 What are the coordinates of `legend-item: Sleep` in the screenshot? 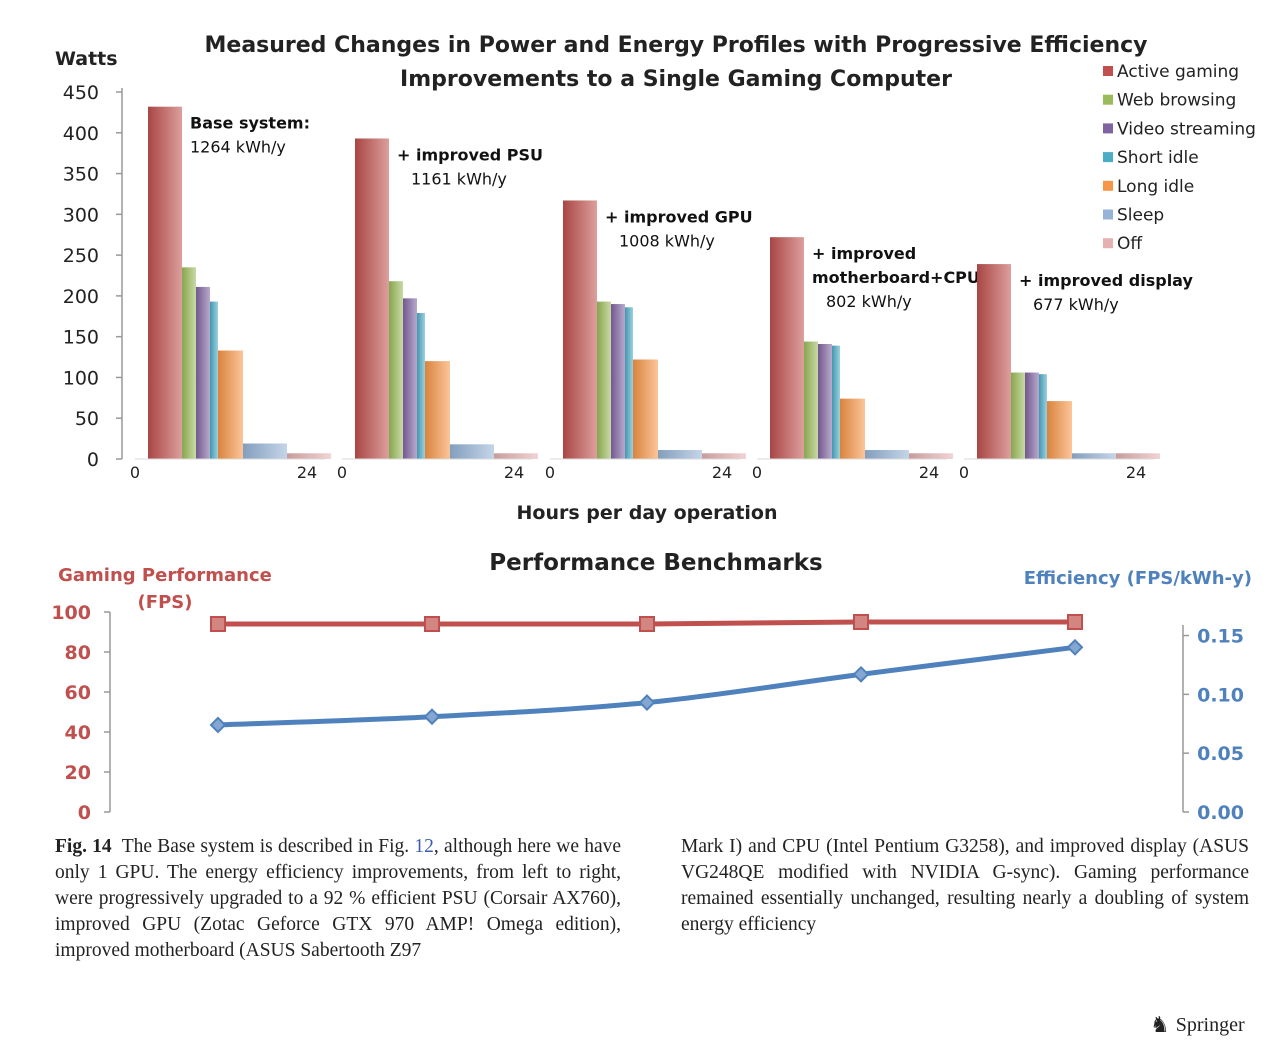 It's located at (1140, 216).